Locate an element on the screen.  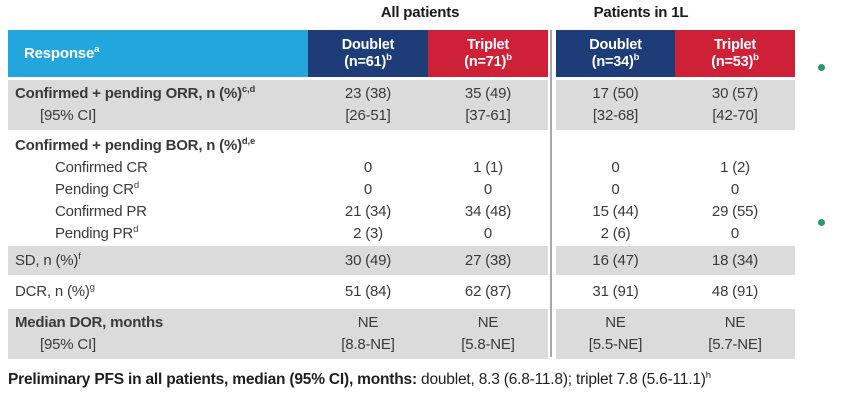
dcr-value-doublet-1l: 31 (91) is located at coordinates (615, 291).